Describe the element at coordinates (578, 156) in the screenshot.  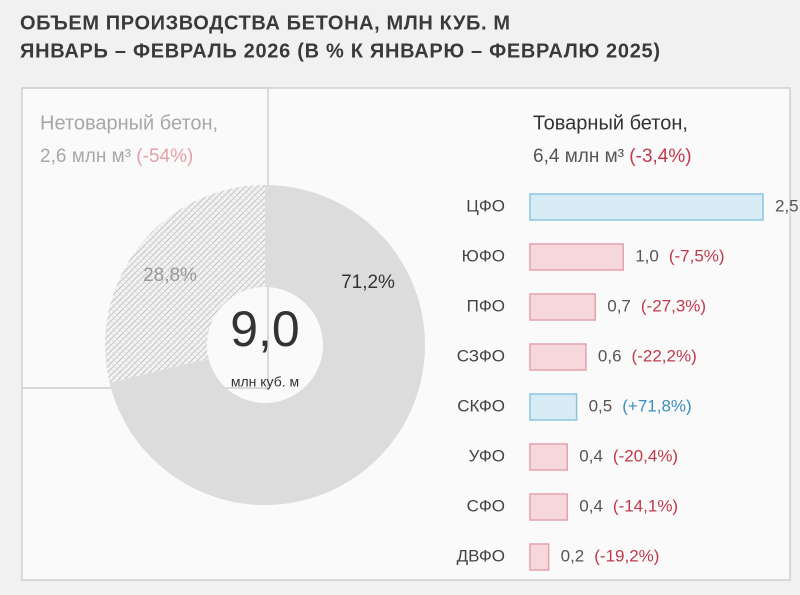
I see `annotation-amount: 6,4 млн м³` at that location.